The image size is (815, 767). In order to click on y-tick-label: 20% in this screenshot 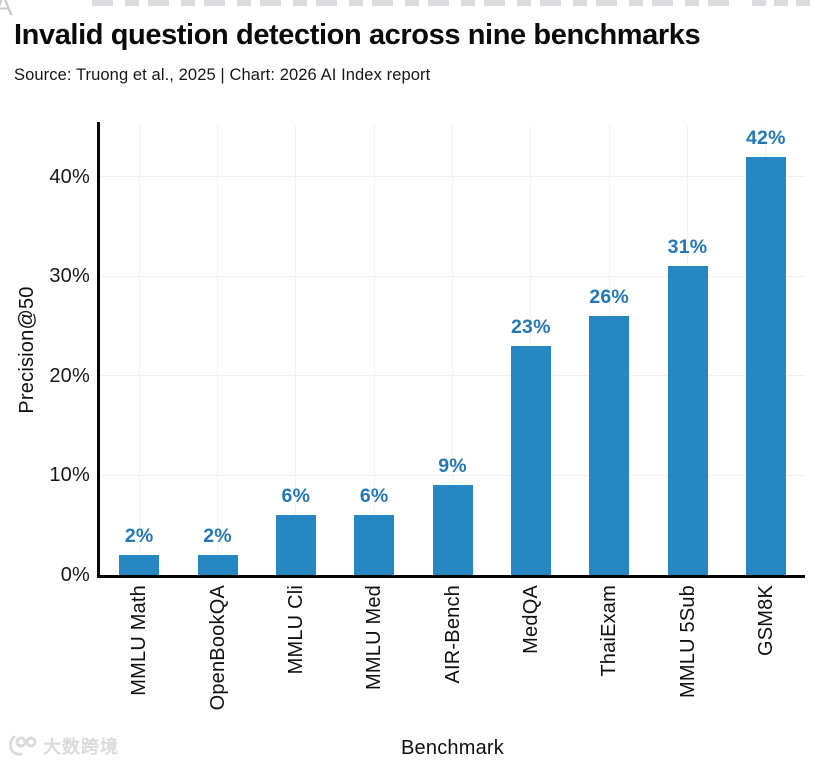, I will do `click(69, 375)`.